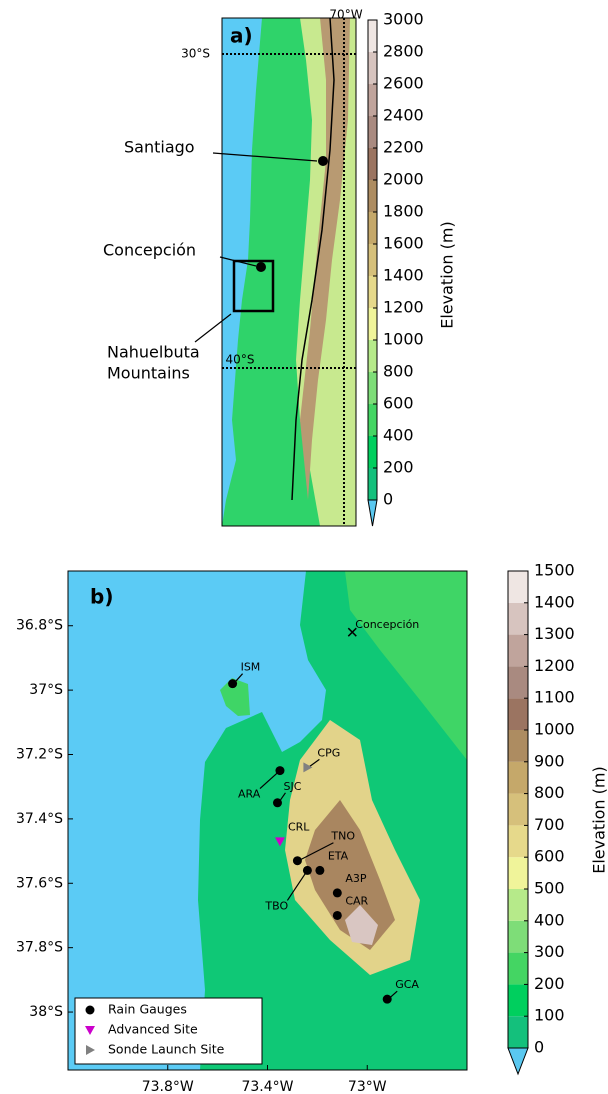 The width and height of the screenshot is (608, 1094). I want to click on colorbar-tick-label: 0, so click(539, 1047).